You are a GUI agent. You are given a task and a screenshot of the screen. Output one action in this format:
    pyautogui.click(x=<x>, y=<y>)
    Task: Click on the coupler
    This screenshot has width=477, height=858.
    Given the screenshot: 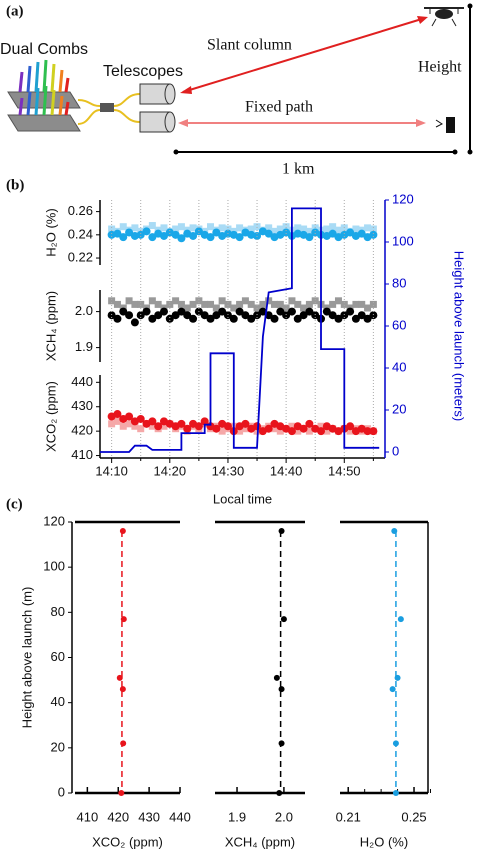 What is the action you would take?
    pyautogui.click(x=107, y=107)
    